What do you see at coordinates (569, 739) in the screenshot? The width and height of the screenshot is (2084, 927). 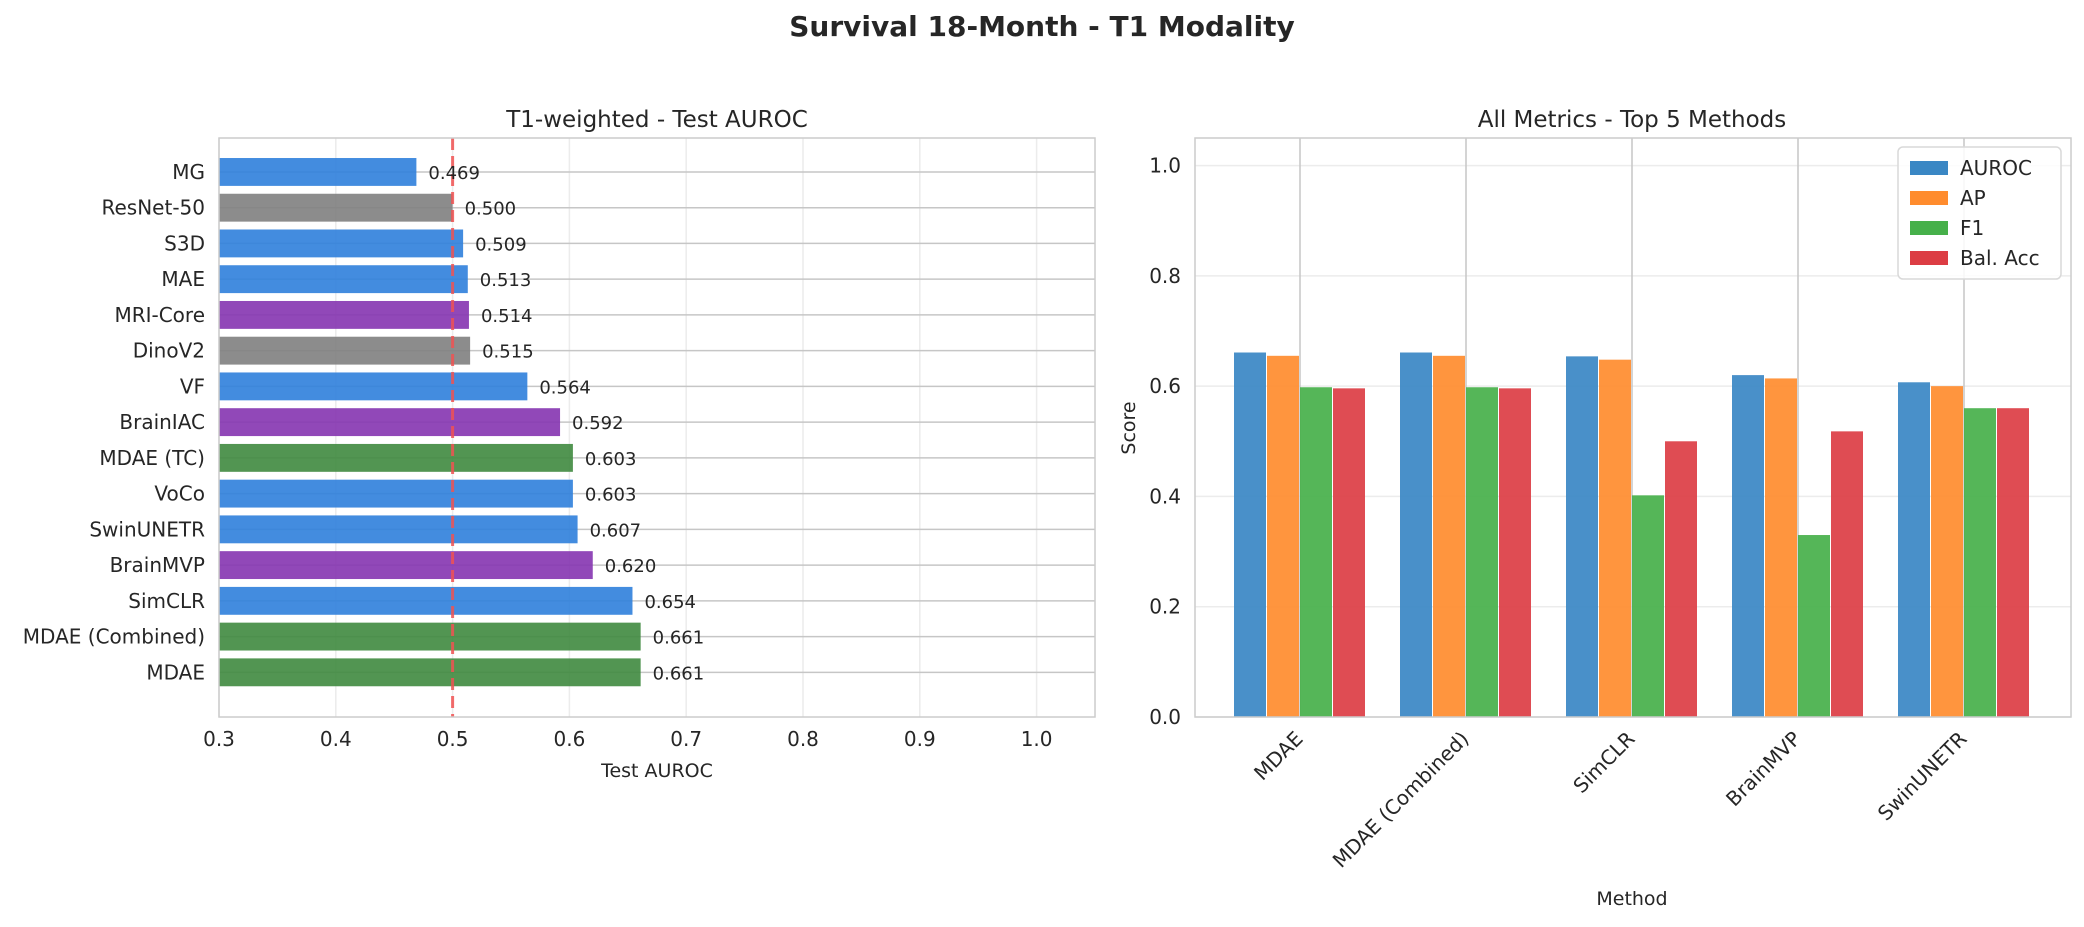 I see `left-x-tick-label: 0.6` at bounding box center [569, 739].